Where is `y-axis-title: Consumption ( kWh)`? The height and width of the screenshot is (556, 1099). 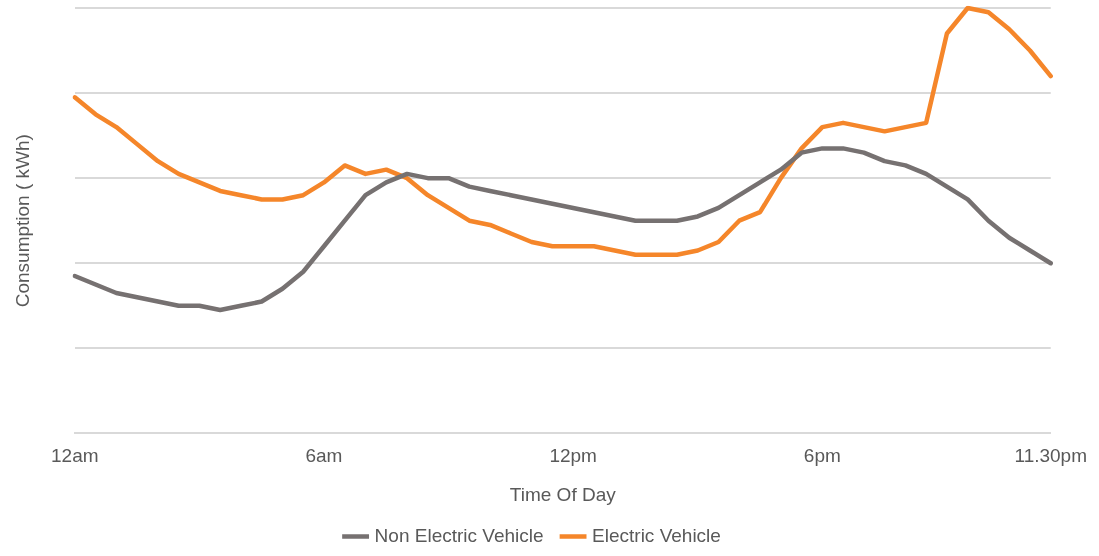
y-axis-title: Consumption ( kWh) is located at coordinates (22, 221).